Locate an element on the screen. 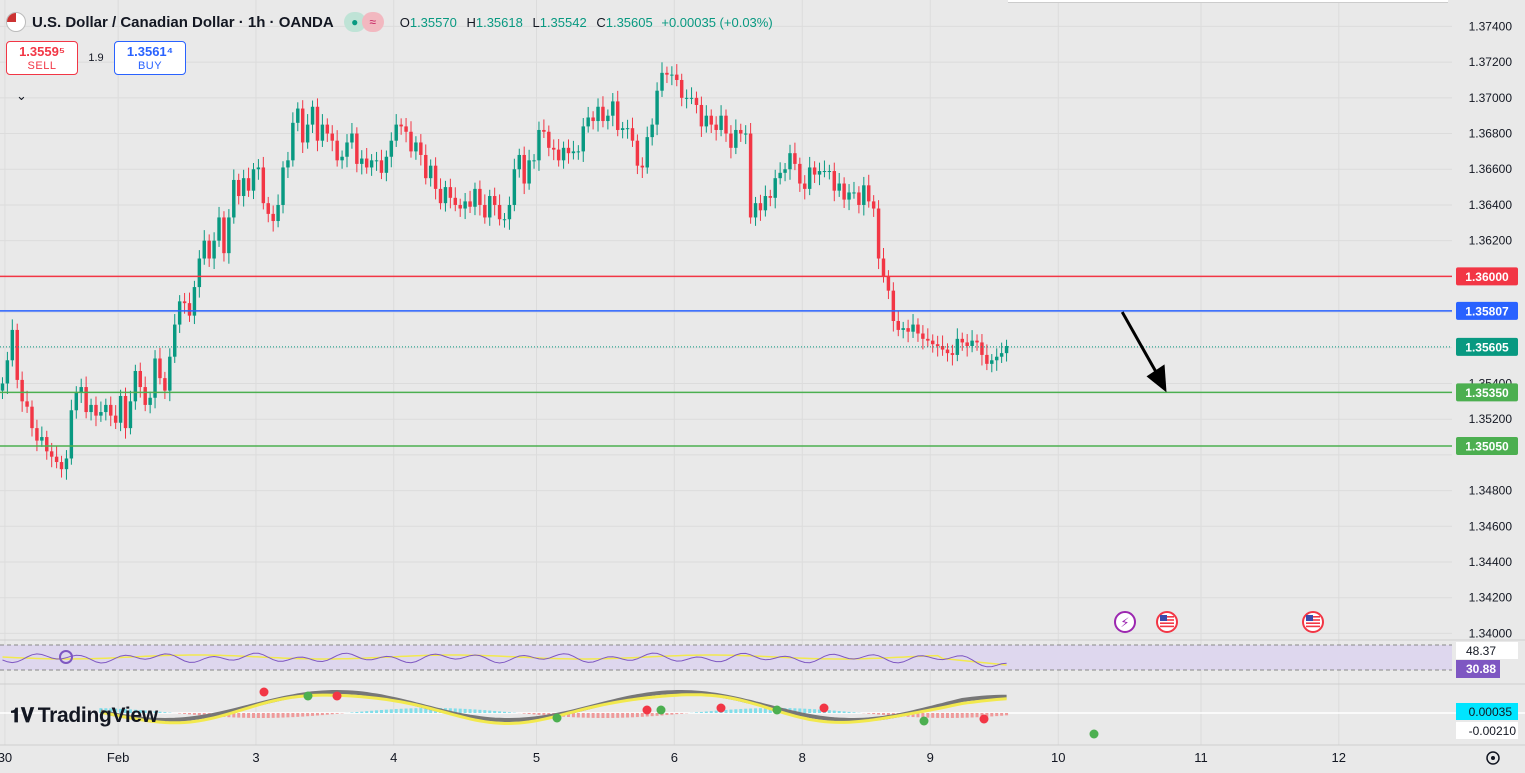 The height and width of the screenshot is (773, 1525). lightning-event-icon: ⚡ is located at coordinates (1125, 622).